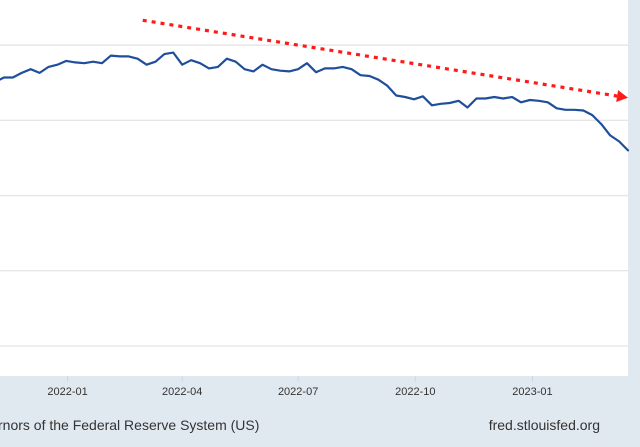 This screenshot has width=640, height=447. I want to click on fred-site-link: fred.stlouisfed.org, so click(544, 425).